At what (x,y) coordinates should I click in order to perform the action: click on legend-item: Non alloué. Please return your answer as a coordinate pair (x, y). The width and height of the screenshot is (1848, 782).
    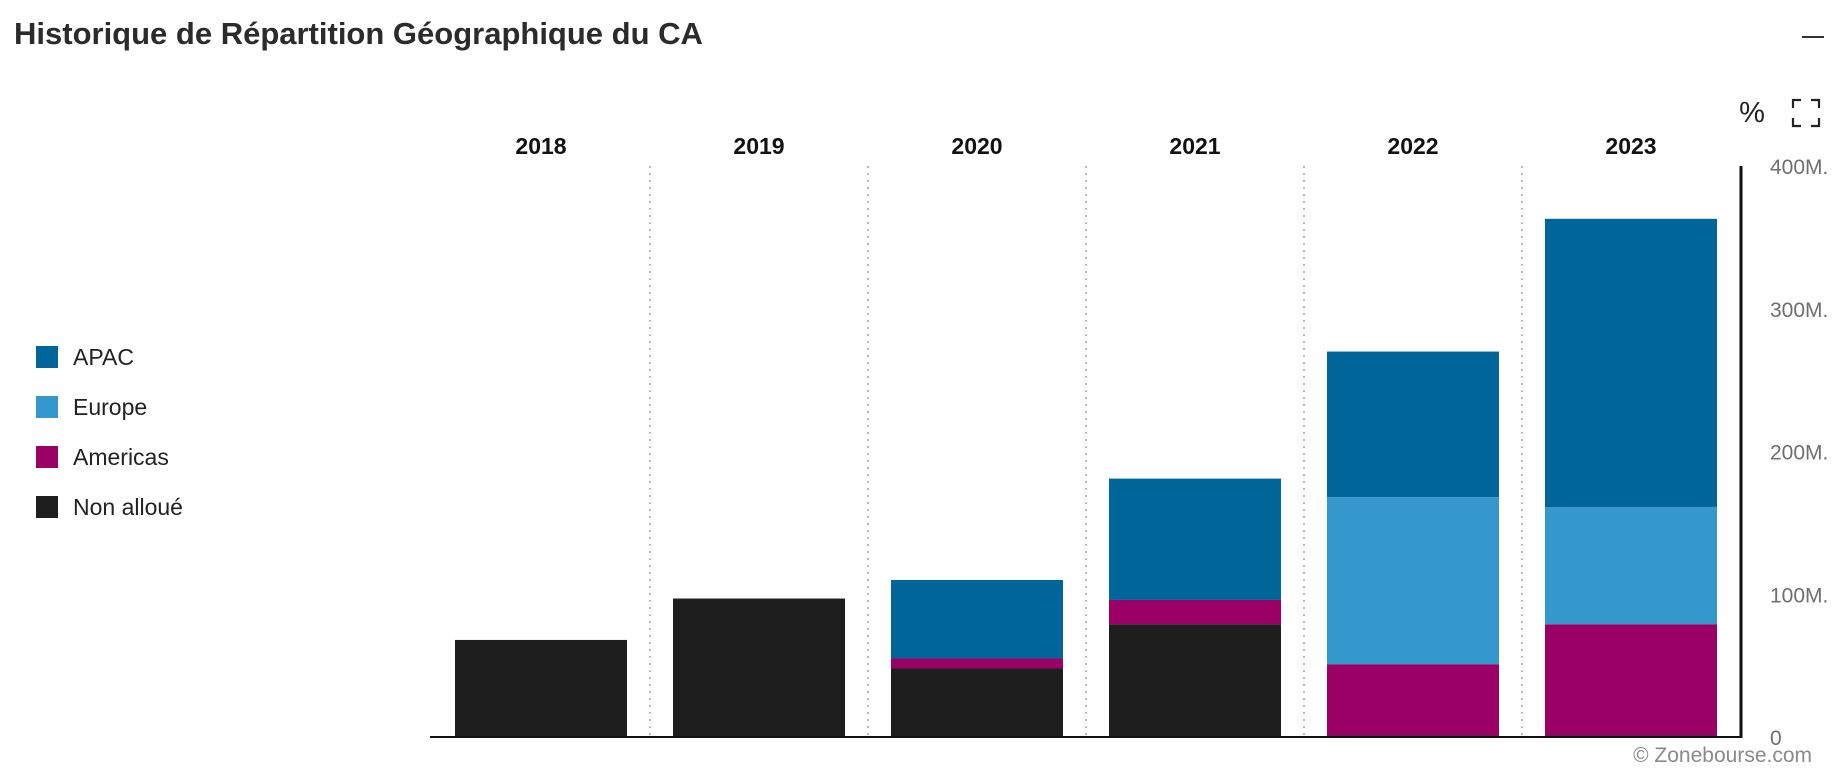
    Looking at the image, I should click on (109, 507).